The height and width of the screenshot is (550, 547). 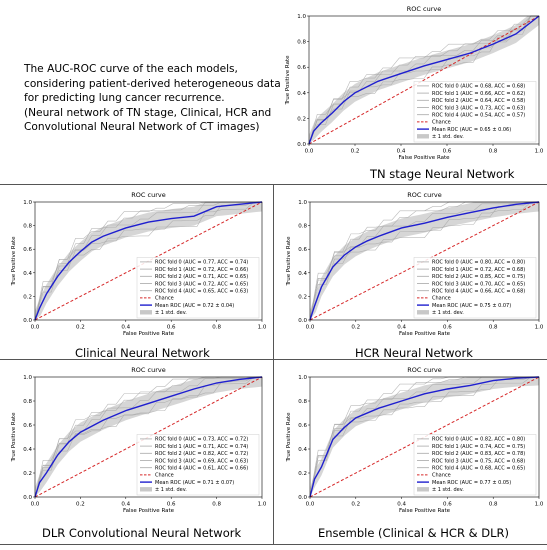 What do you see at coordinates (201, 447) in the screenshot?
I see `legend-entry: ROC fold 1 (AUC = 0.71, ACC = 0.74)` at bounding box center [201, 447].